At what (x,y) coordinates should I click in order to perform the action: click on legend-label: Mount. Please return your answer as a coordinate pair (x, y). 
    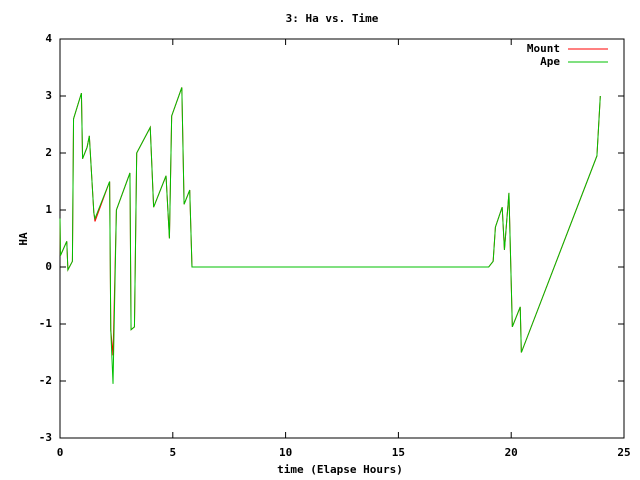
    Looking at the image, I should click on (543, 48).